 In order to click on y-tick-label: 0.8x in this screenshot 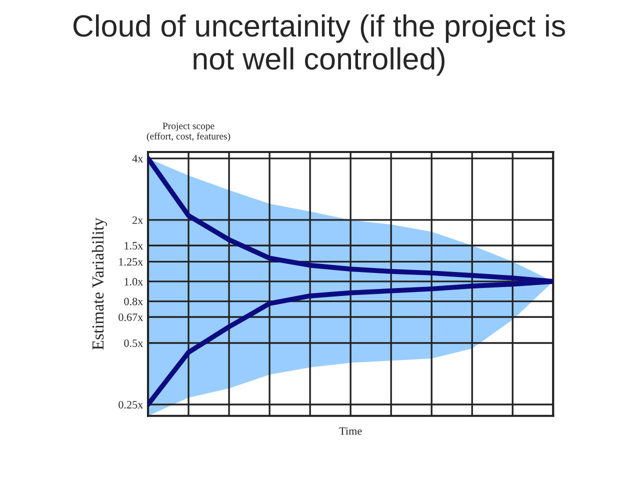, I will do `click(134, 302)`.